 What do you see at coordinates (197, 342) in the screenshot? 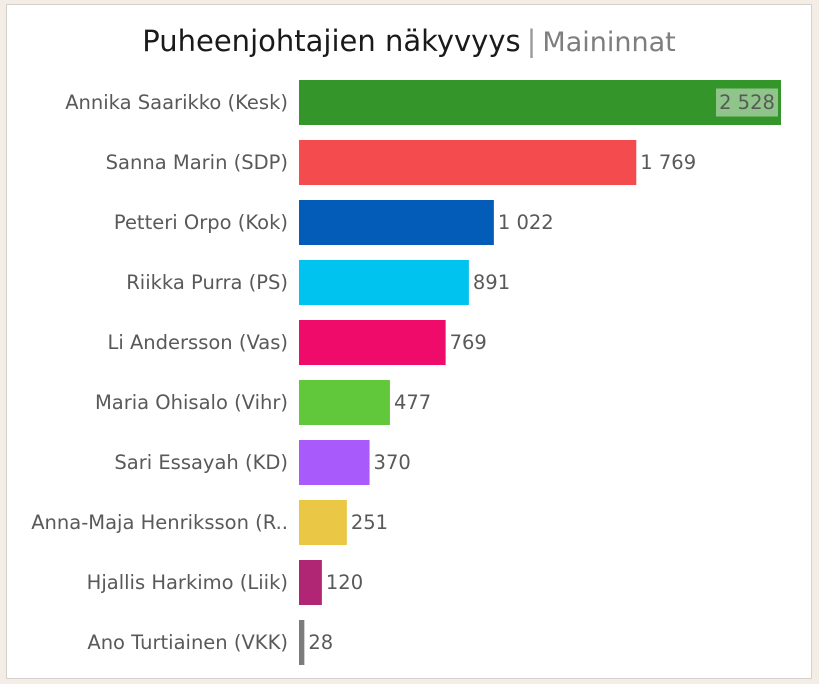
I see `category-label: Li Andersson (Vas)` at bounding box center [197, 342].